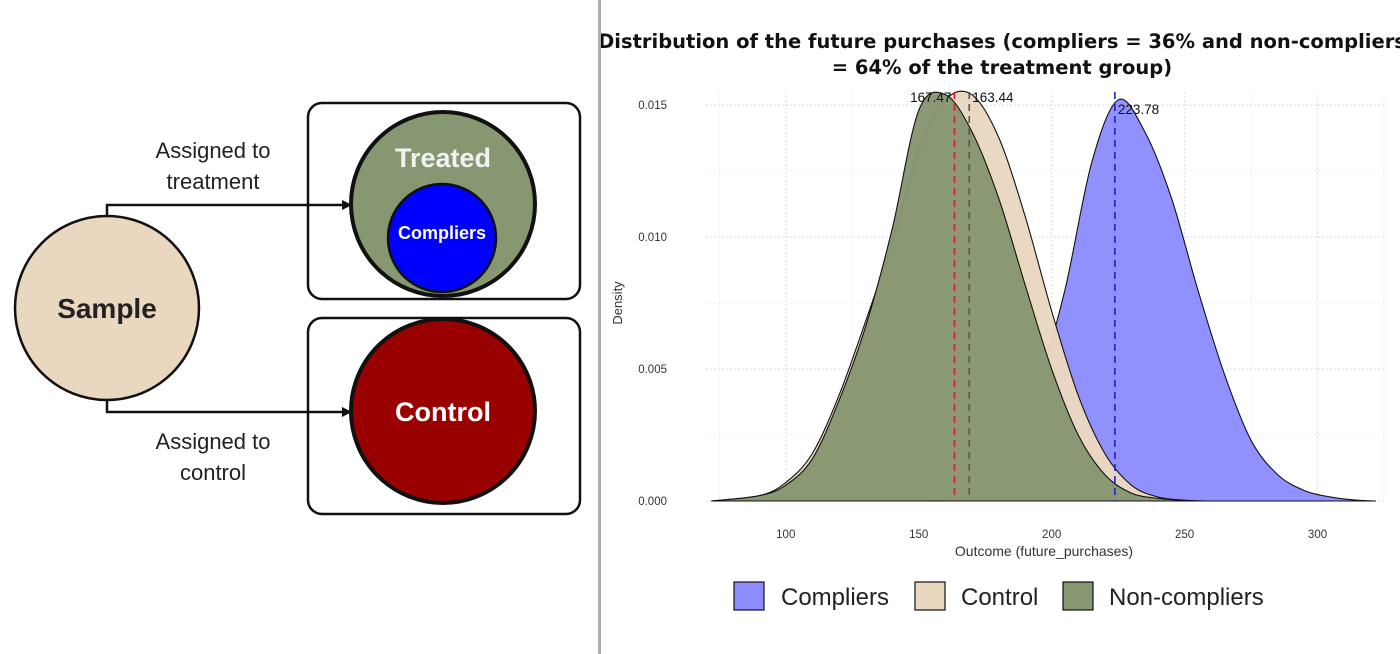 The height and width of the screenshot is (654, 1400). Describe the element at coordinates (599, 327) in the screenshot. I see `panel-divider` at that location.